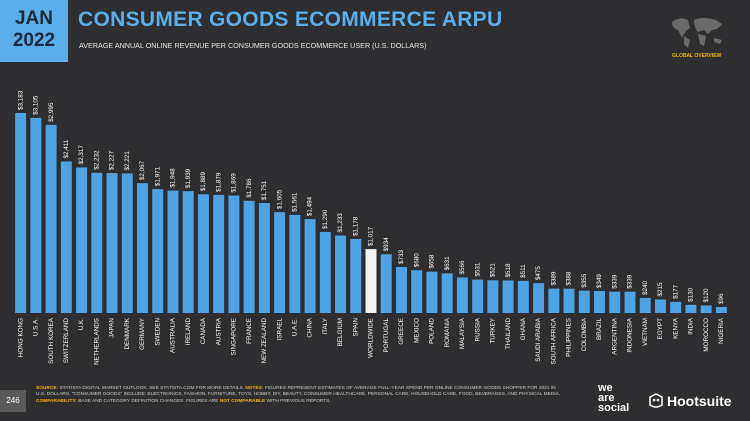  I want to click on x-tick-label: DENMARK, so click(127, 333).